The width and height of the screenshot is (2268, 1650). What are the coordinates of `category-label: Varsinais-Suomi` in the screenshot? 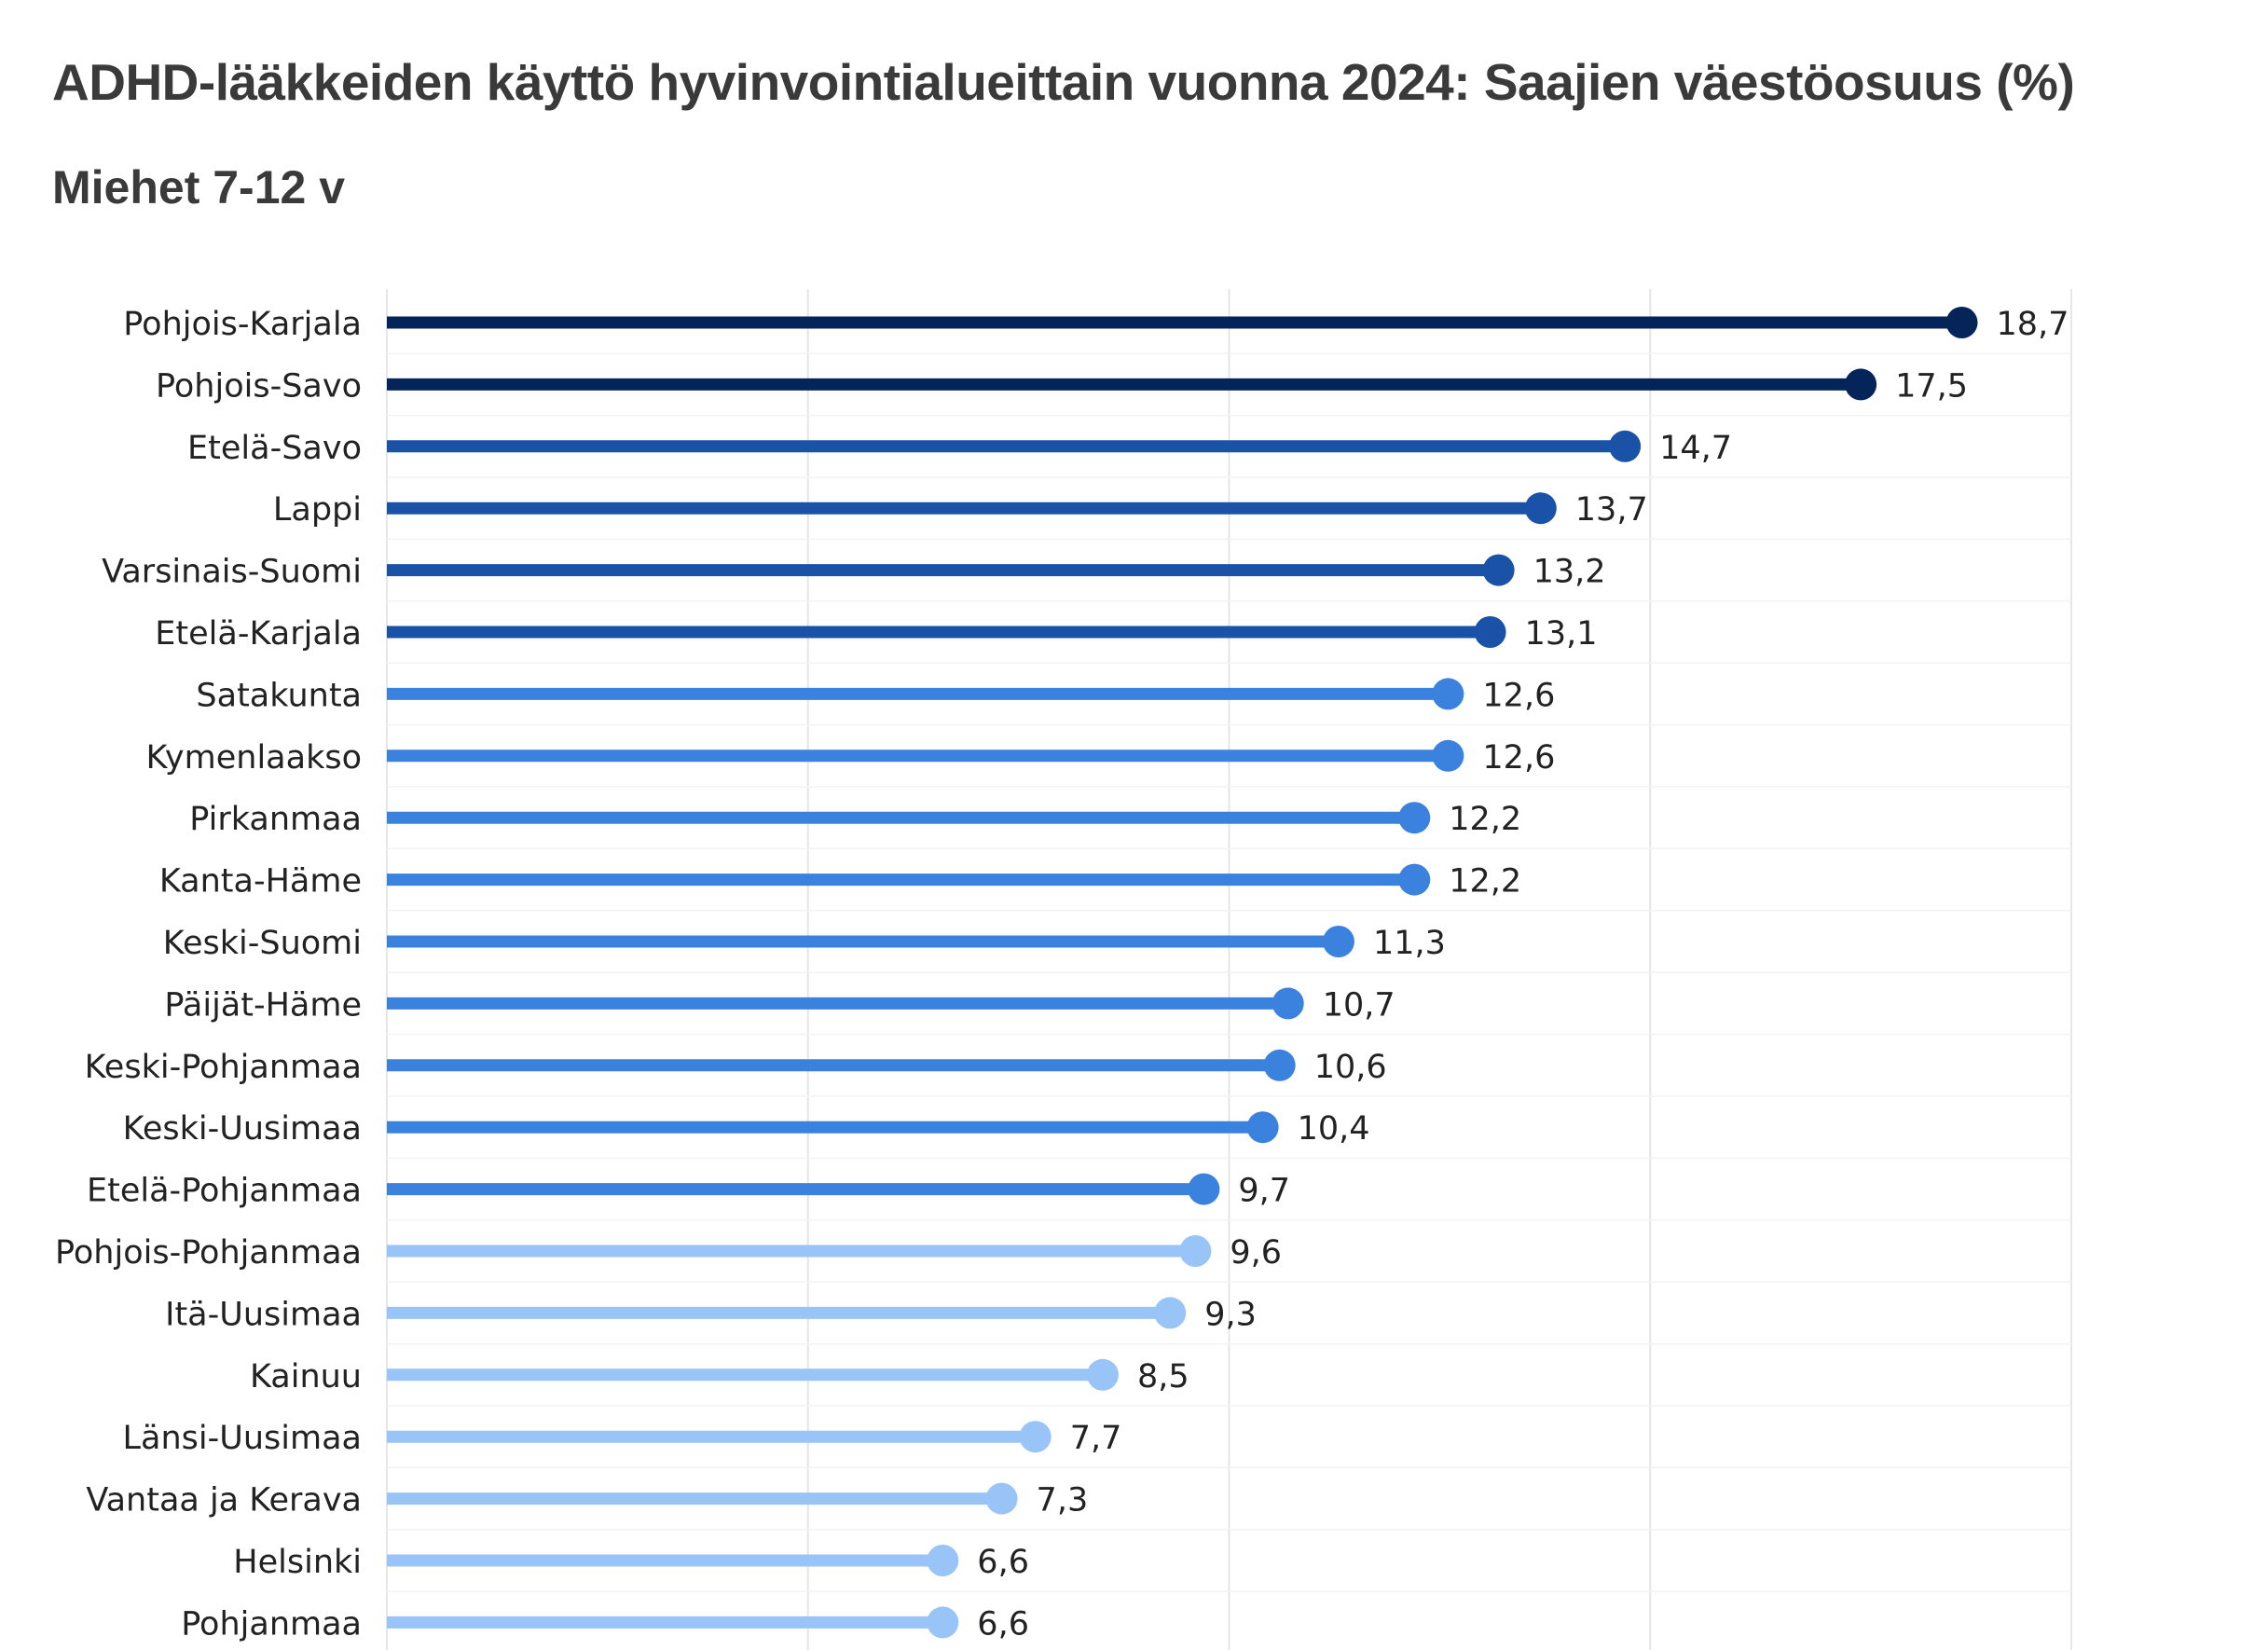 It's located at (232, 572).